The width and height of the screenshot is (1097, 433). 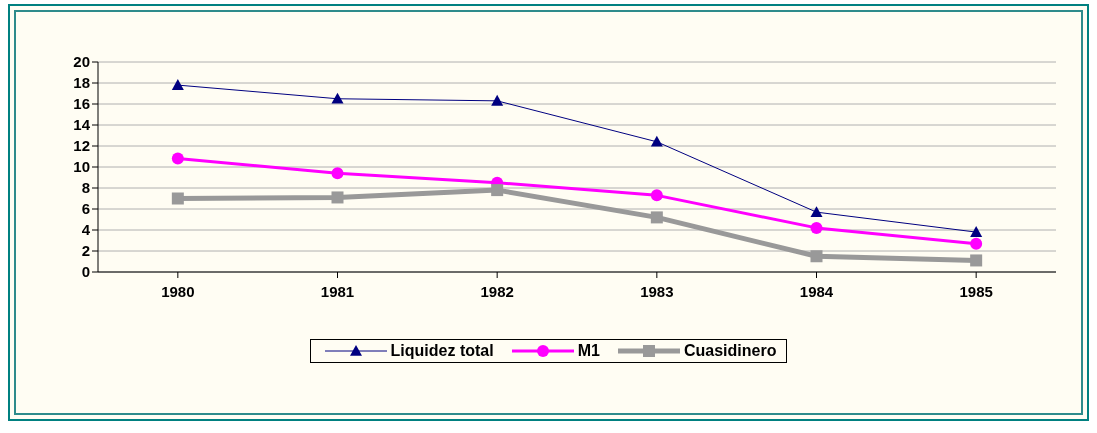 I want to click on y-tick-label: 16, so click(x=81, y=104).